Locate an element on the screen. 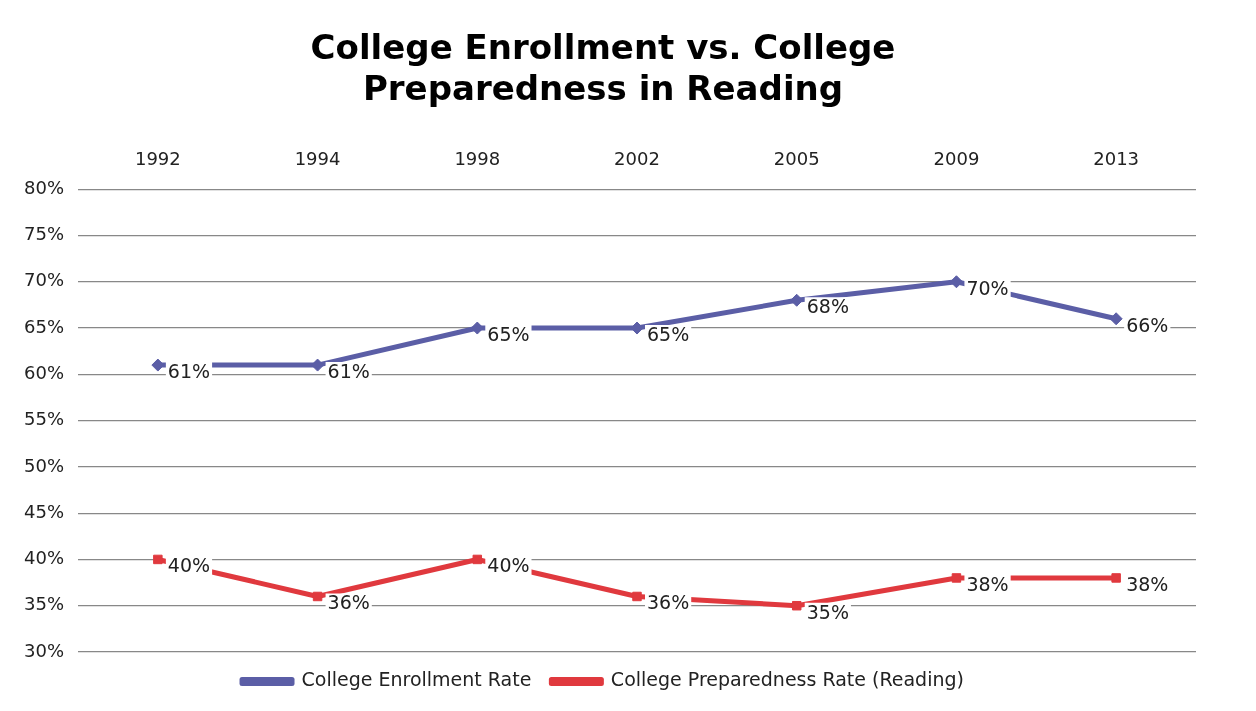 The height and width of the screenshot is (711, 1256). legend-label: College Enrollment Rate is located at coordinates (416, 679).